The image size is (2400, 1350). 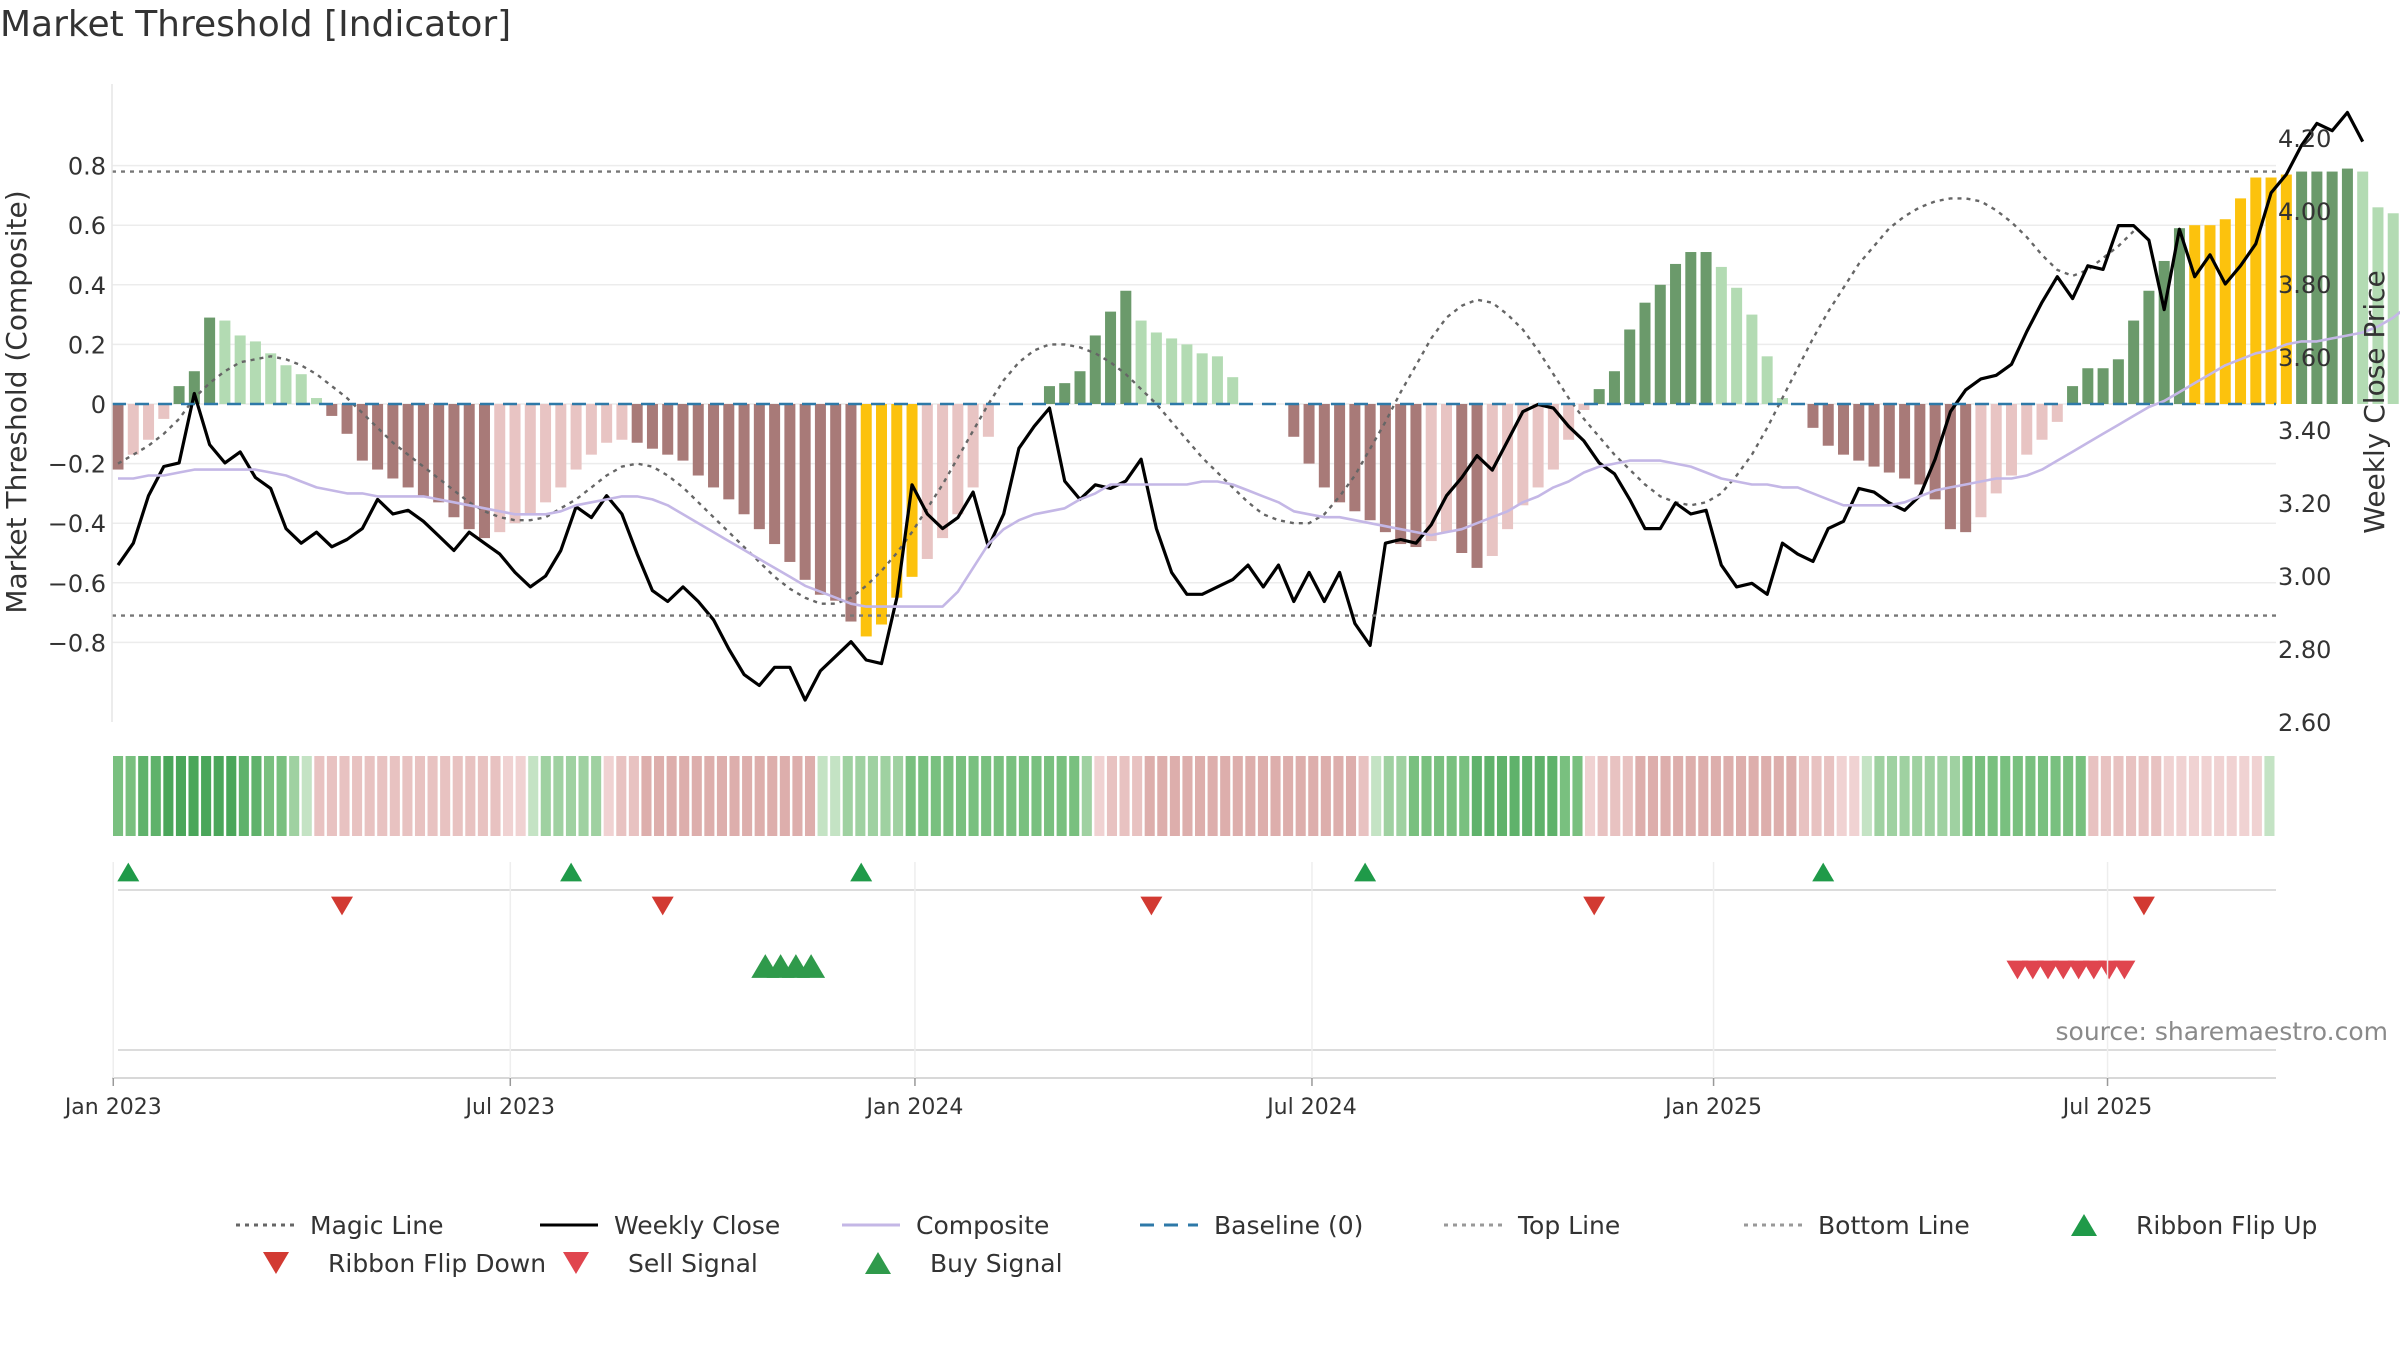 What do you see at coordinates (342, 906) in the screenshot?
I see `ribbon-flip-down-marker` at bounding box center [342, 906].